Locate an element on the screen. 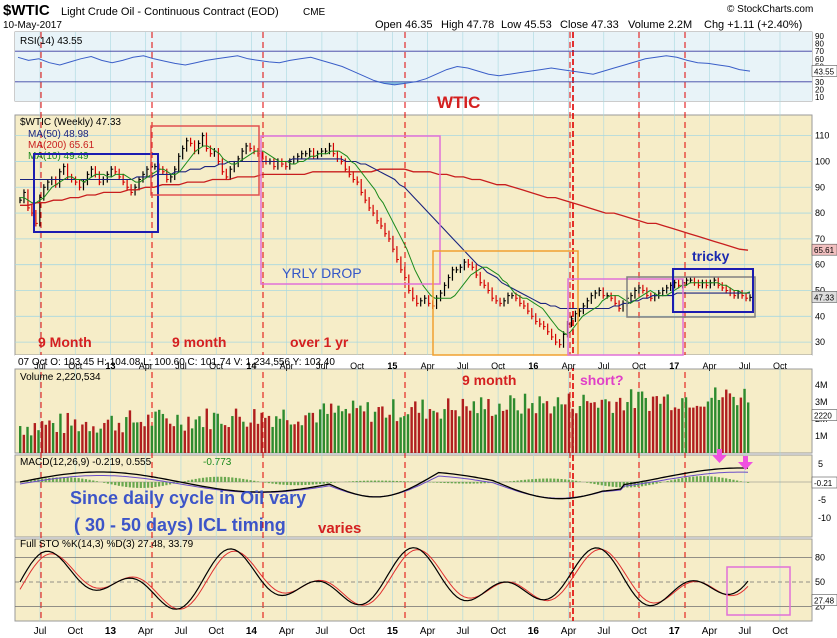 The width and height of the screenshot is (837, 638). x-tick-label: 16 is located at coordinates (534, 631).